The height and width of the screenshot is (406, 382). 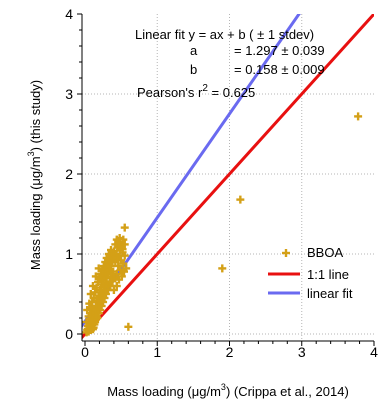 What do you see at coordinates (224, 34) in the screenshot?
I see `fit-title: Linear fit y = ax + b ( ± 1 stdev)` at bounding box center [224, 34].